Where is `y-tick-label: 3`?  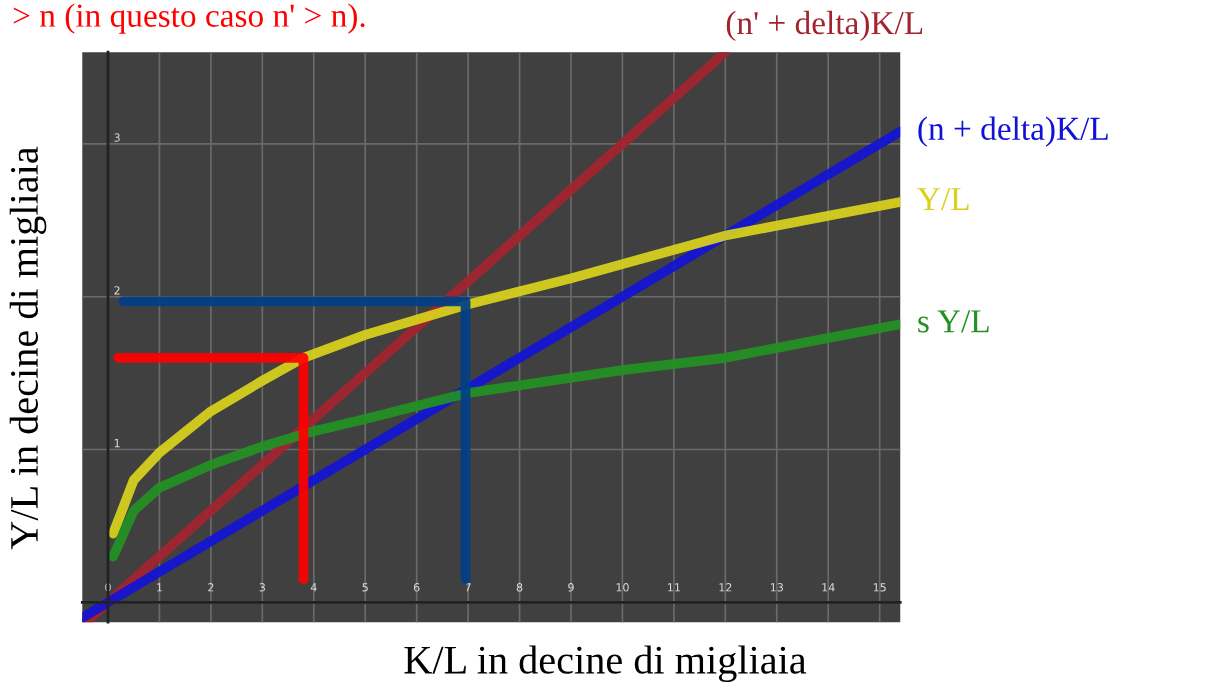
y-tick-label: 3 is located at coordinates (117, 137).